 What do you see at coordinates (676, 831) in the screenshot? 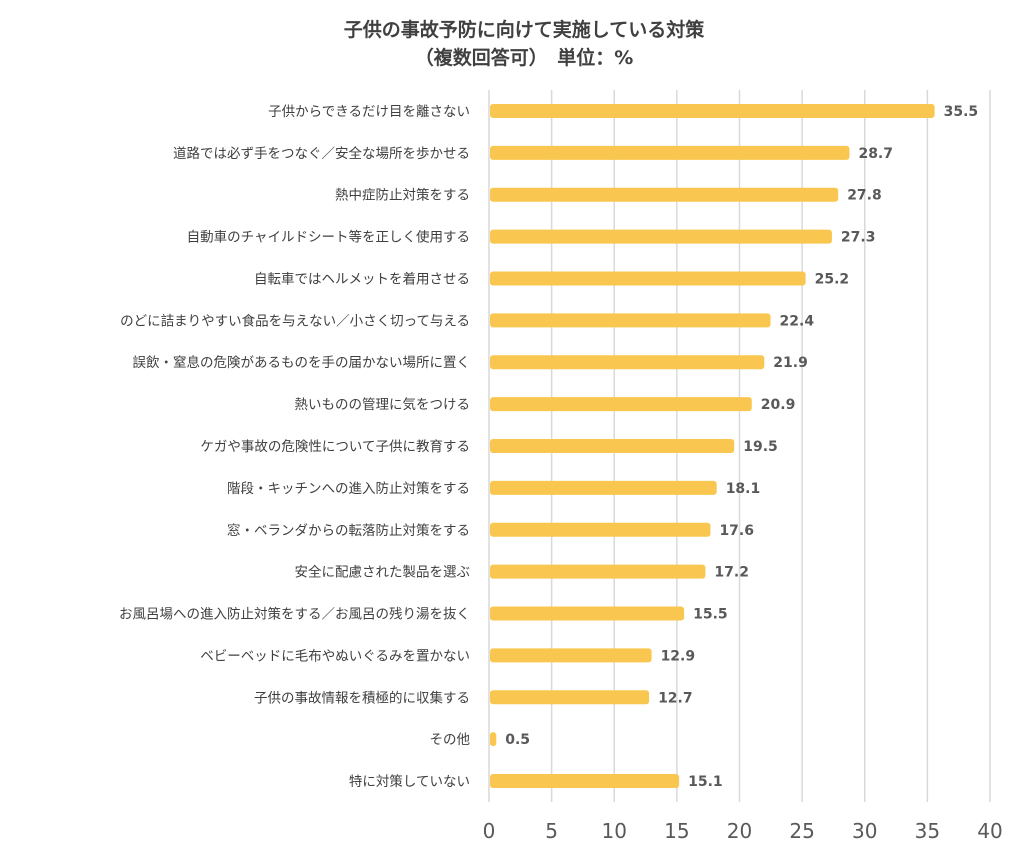
I see `x-tick-label: 15` at bounding box center [676, 831].